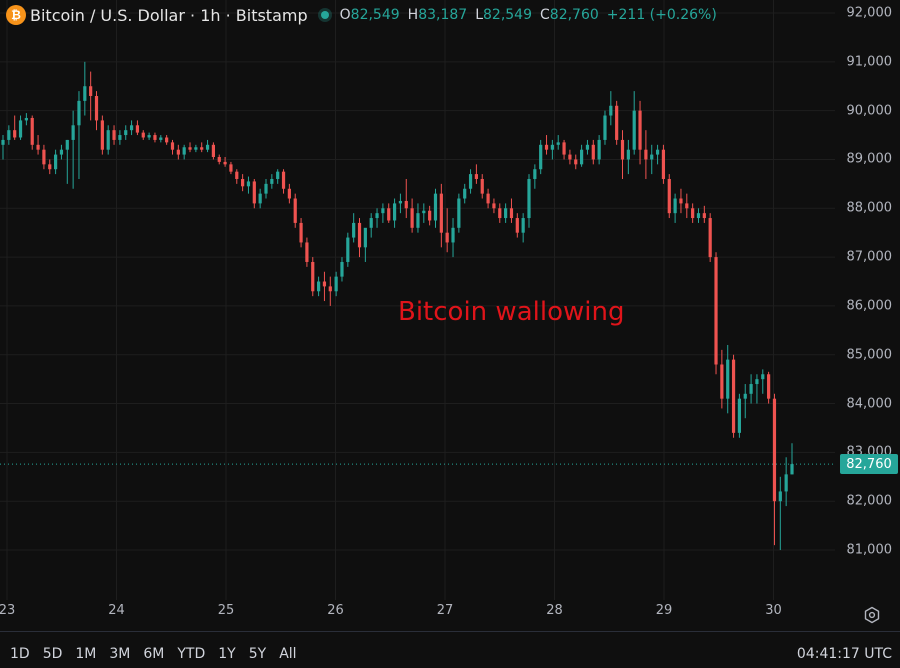 This screenshot has height=668, width=900. I want to click on price-label: 86,000, so click(869, 306).